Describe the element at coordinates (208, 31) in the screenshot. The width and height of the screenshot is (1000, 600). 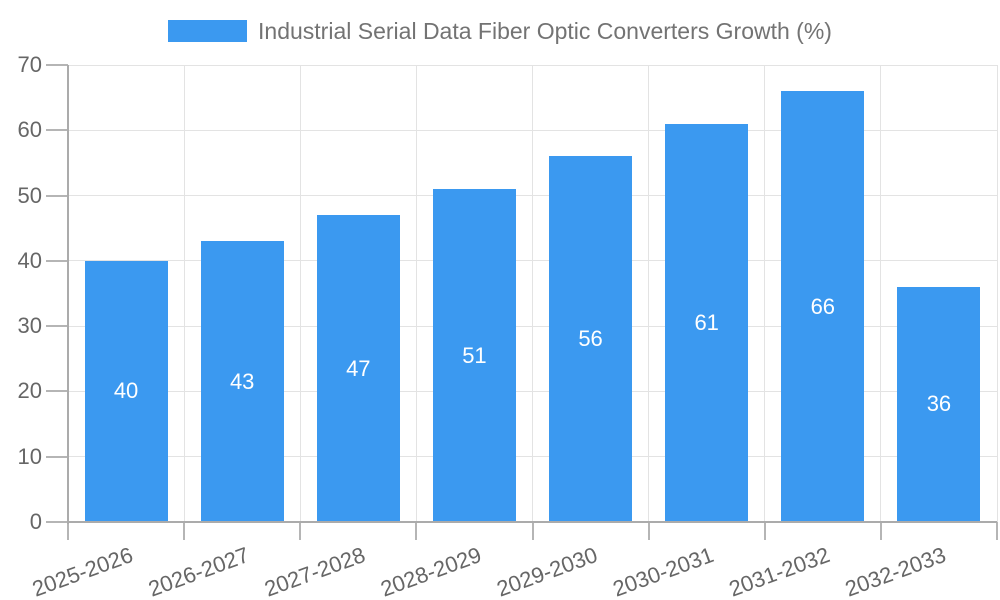
I see `legend-swatch` at that location.